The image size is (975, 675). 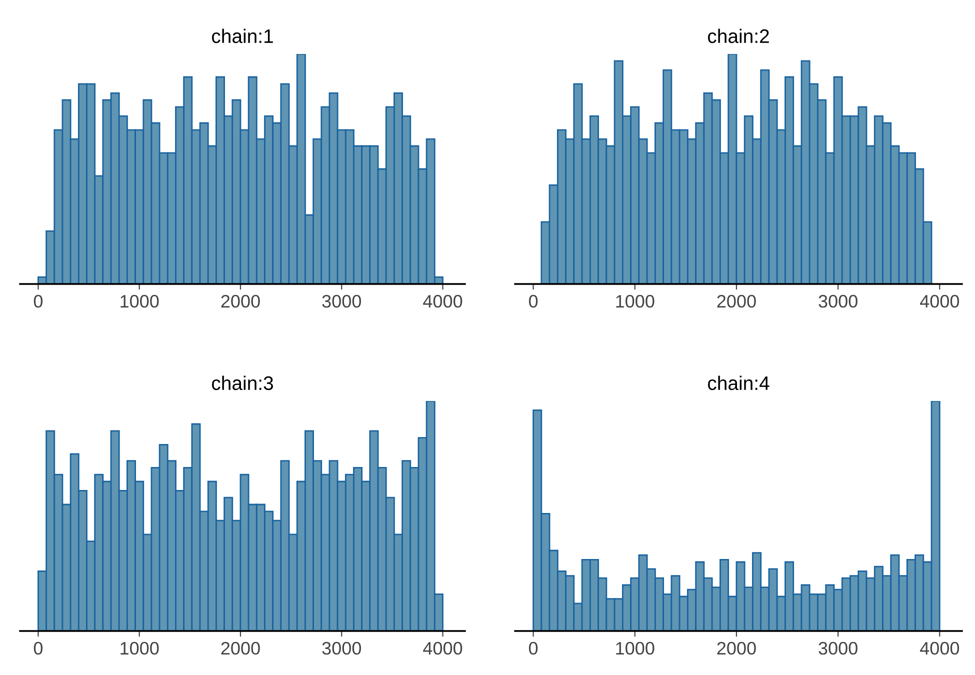 I want to click on chart-title: chain:4, so click(x=739, y=383).